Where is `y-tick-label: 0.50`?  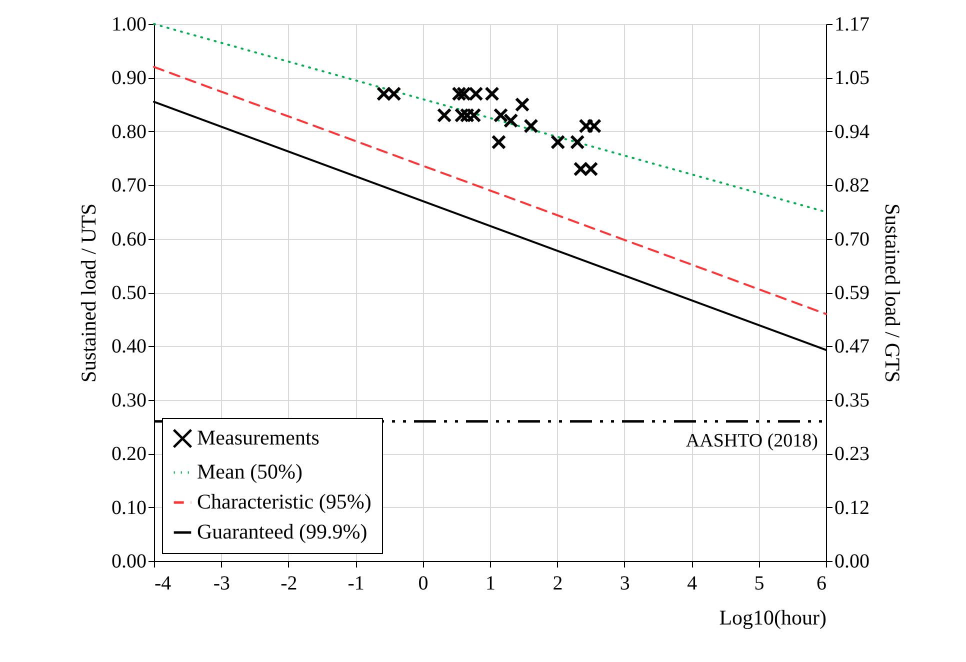
y-tick-label: 0.50 is located at coordinates (129, 293).